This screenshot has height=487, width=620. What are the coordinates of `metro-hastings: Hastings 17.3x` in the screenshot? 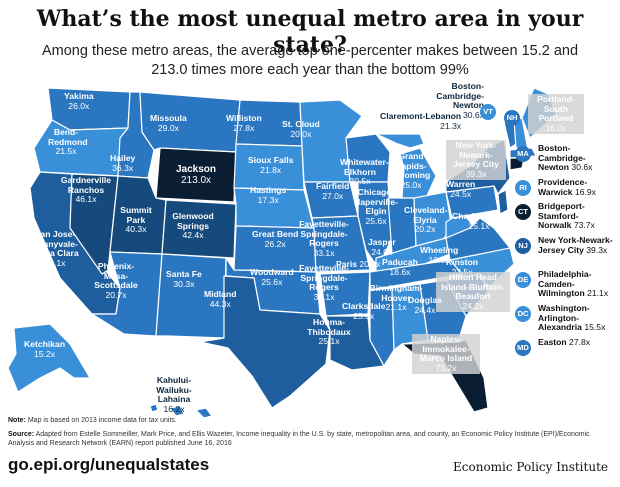 It's located at (268, 195).